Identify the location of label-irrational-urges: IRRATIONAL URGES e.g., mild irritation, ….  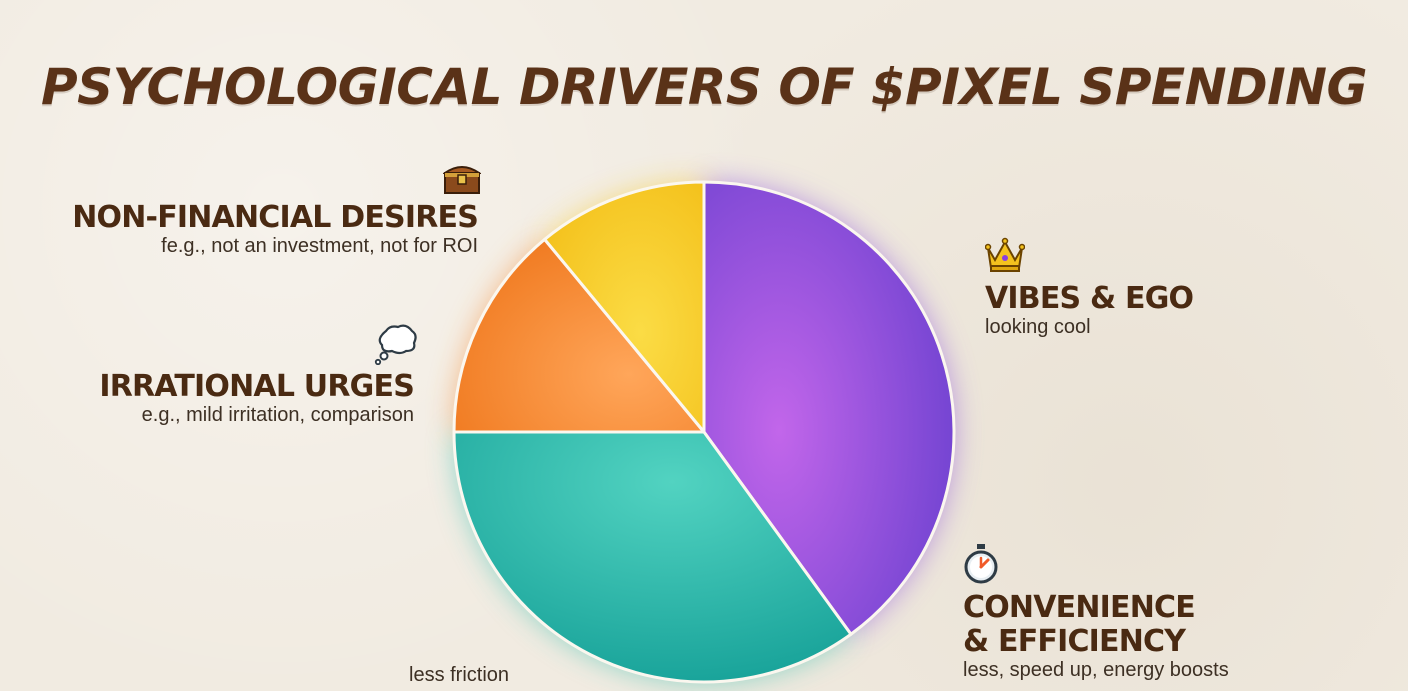
(256, 398).